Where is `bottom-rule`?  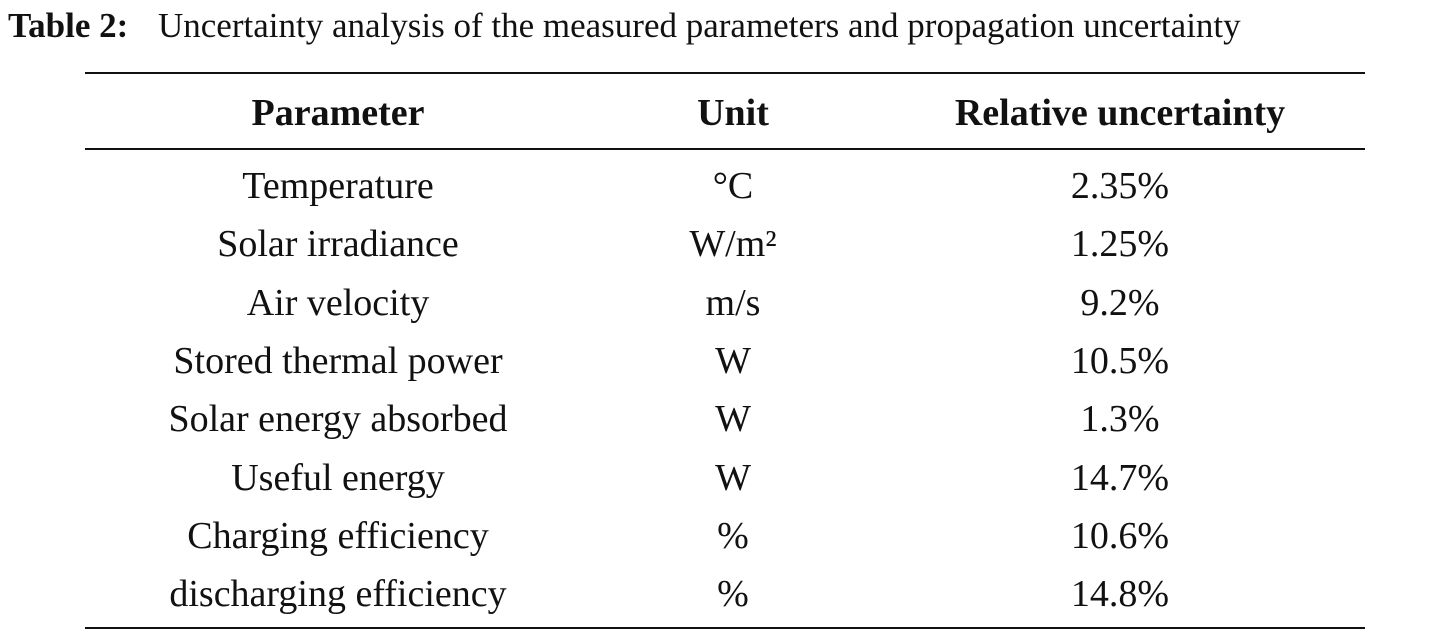 bottom-rule is located at coordinates (725, 628).